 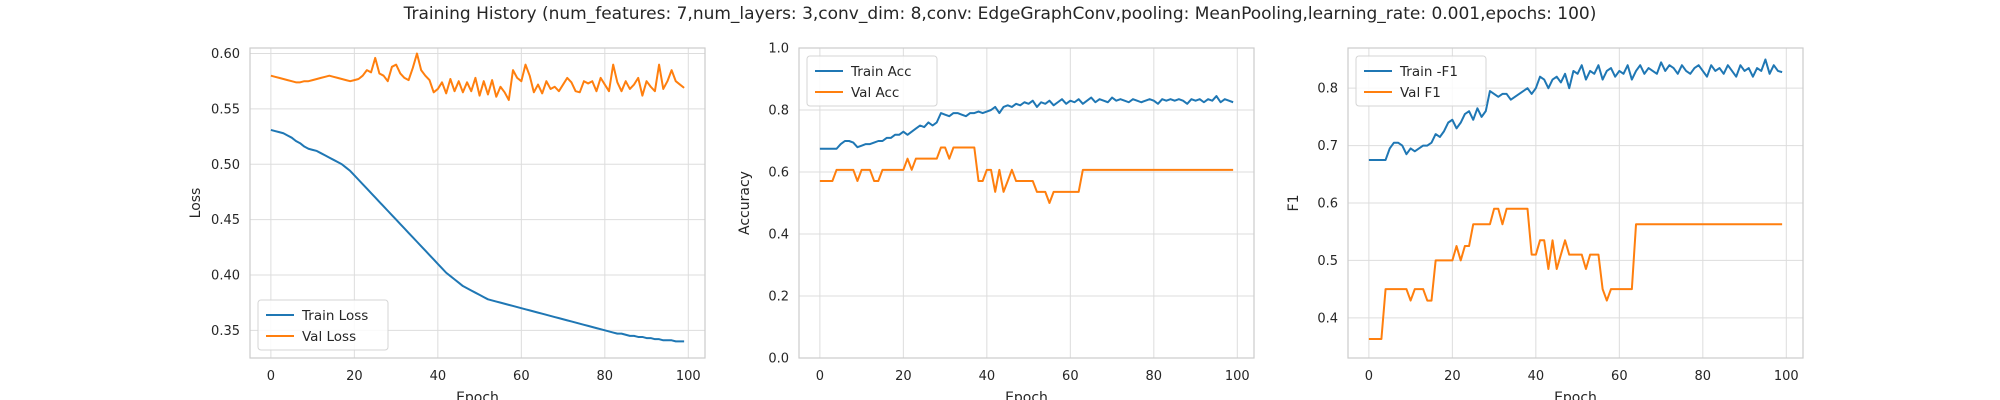 I want to click on legend-label: Train Loss, so click(x=334, y=316).